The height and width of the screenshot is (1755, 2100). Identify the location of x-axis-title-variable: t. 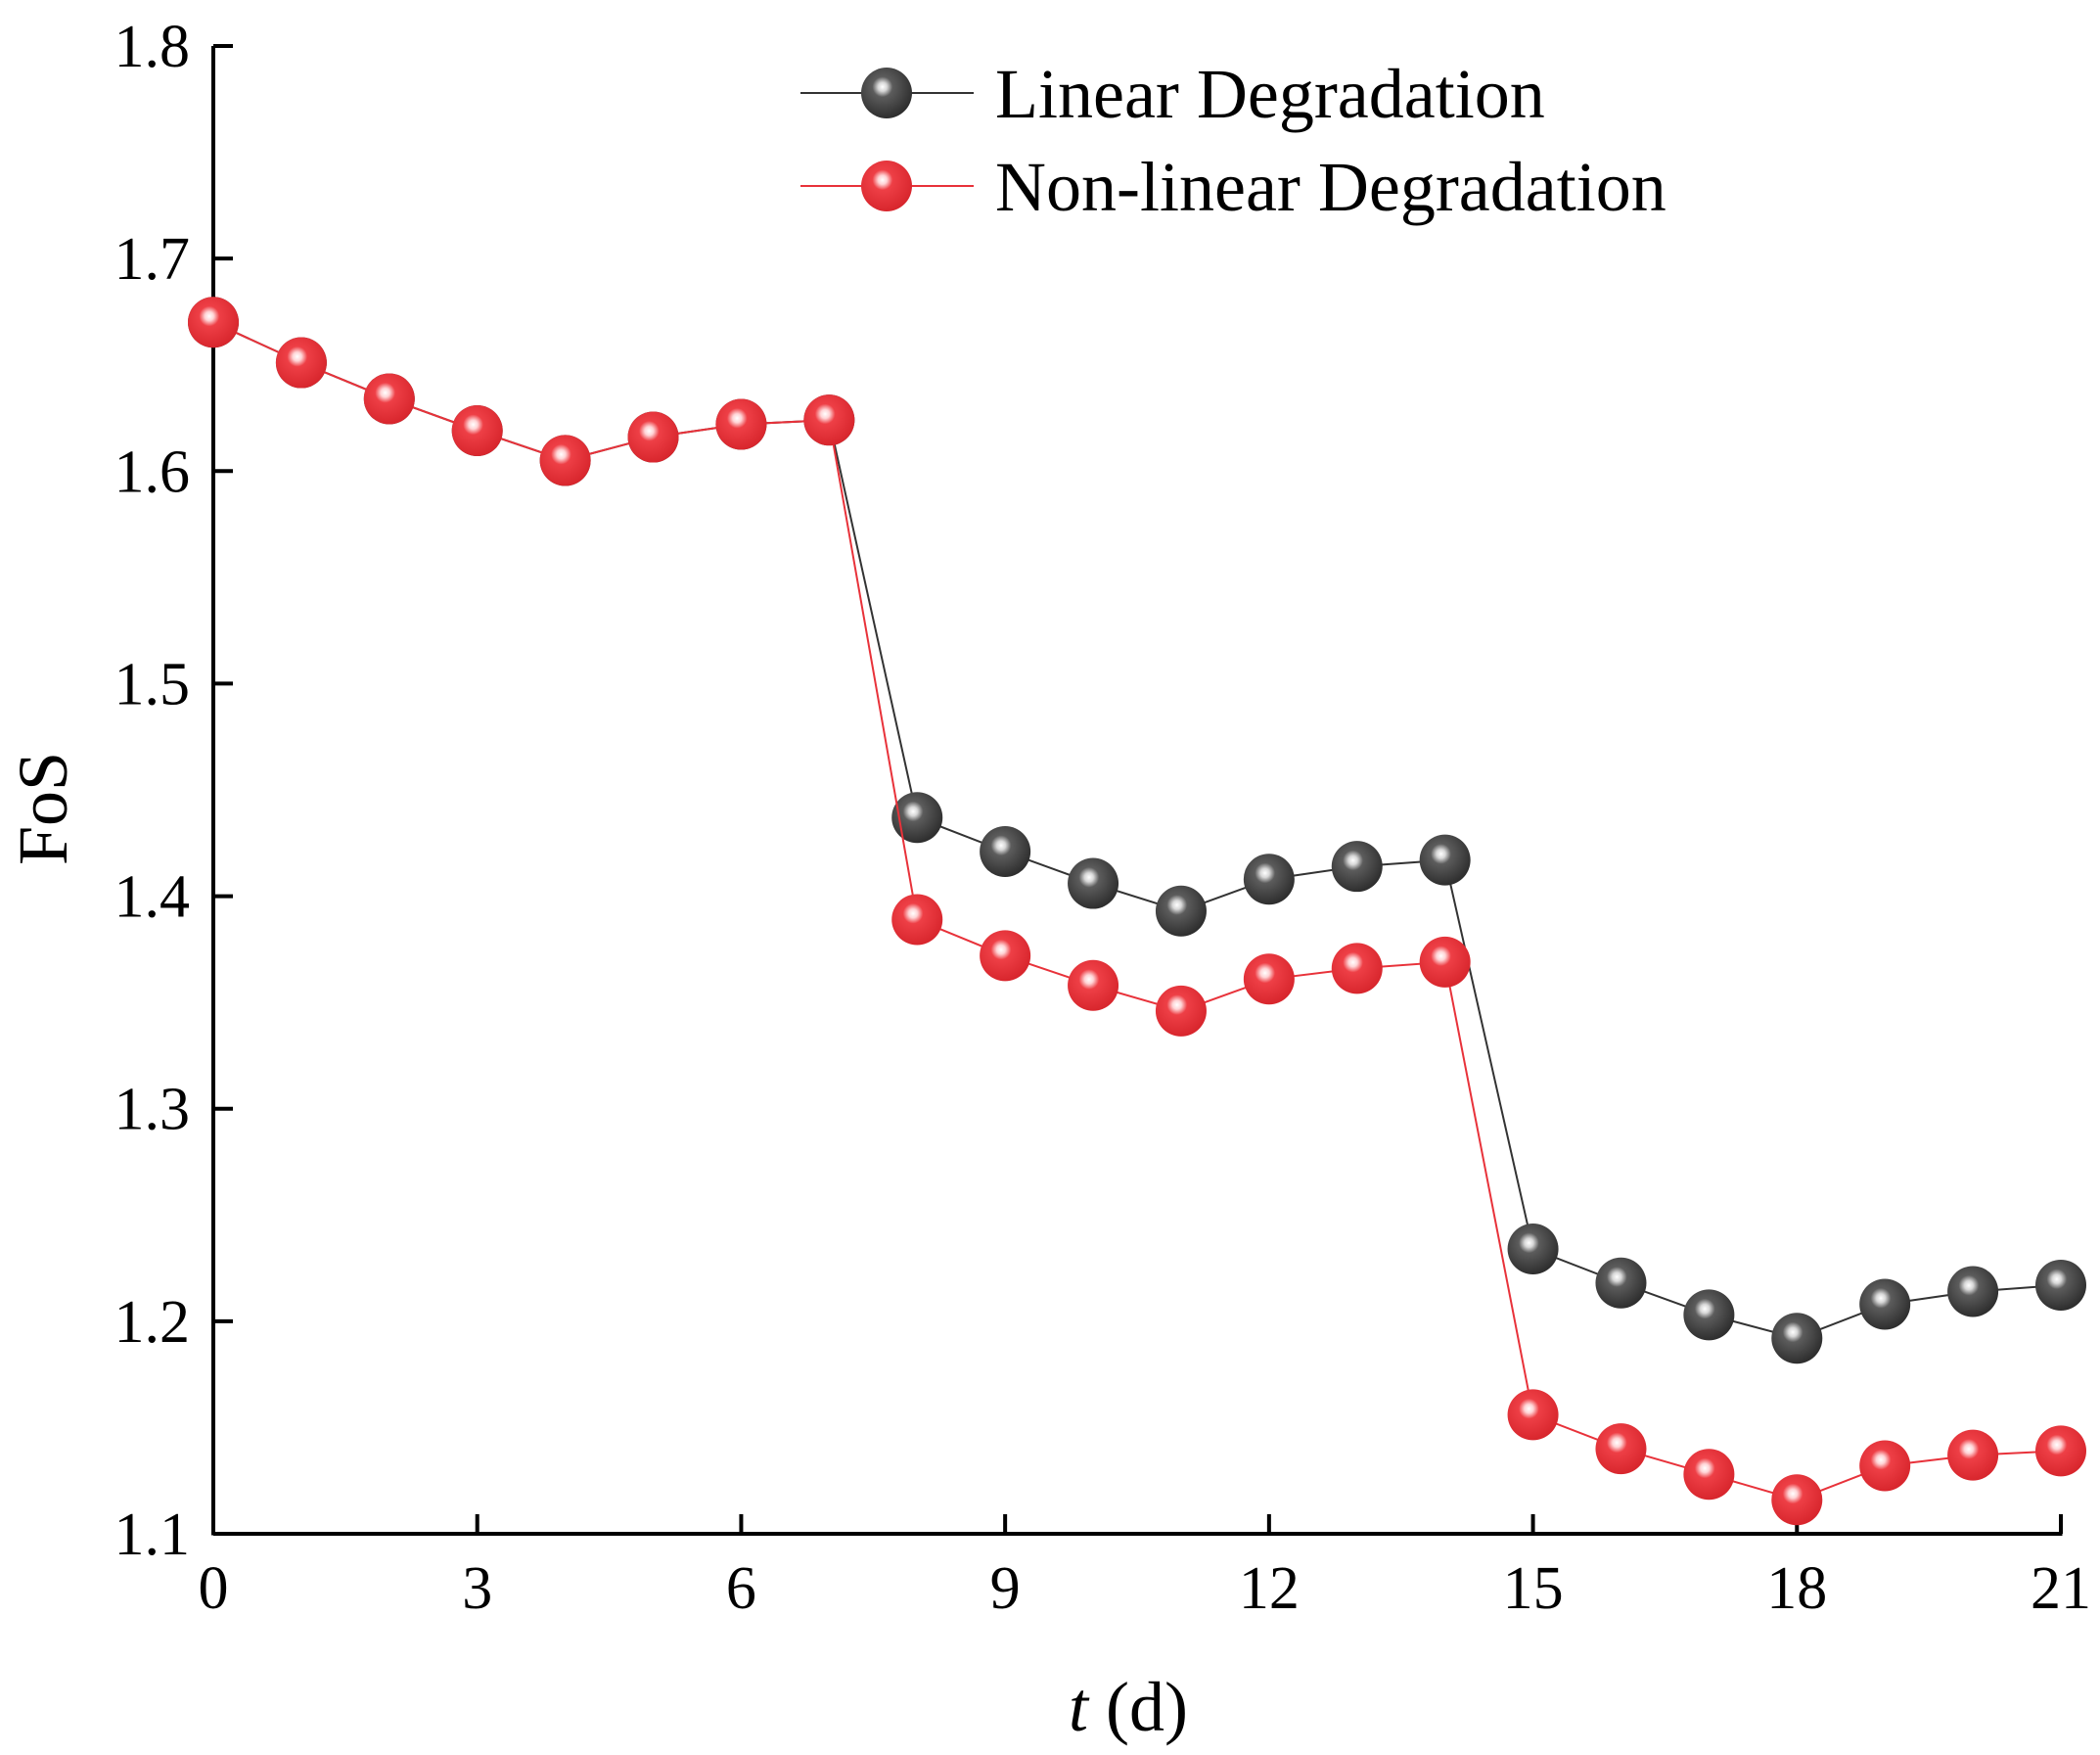
(1079, 1707).